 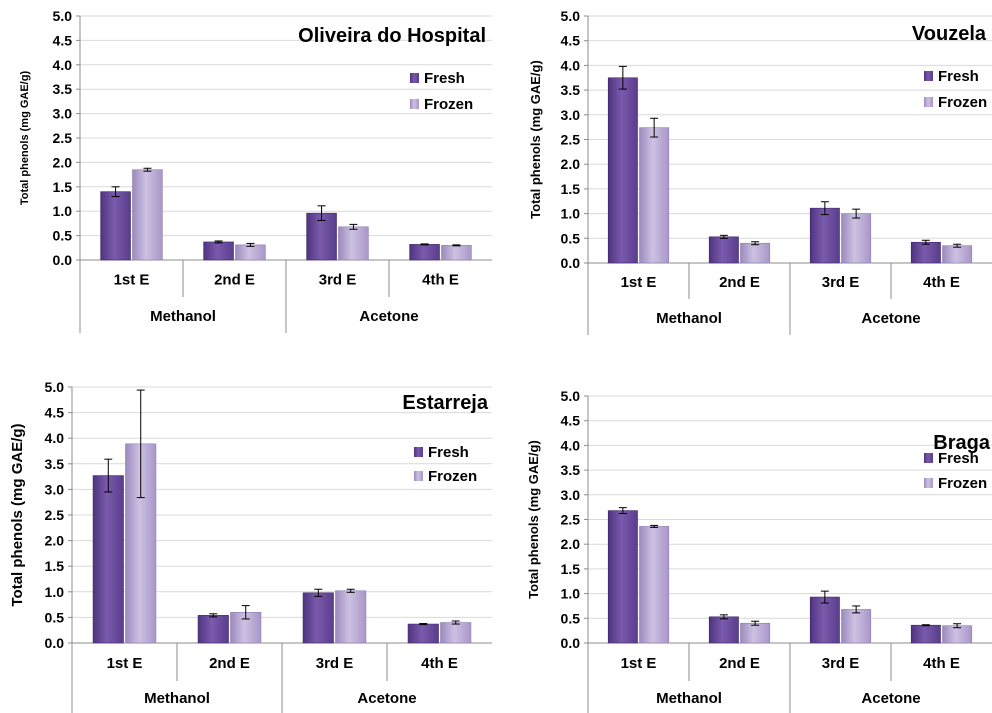 What do you see at coordinates (962, 443) in the screenshot?
I see `chart-title: Braga` at bounding box center [962, 443].